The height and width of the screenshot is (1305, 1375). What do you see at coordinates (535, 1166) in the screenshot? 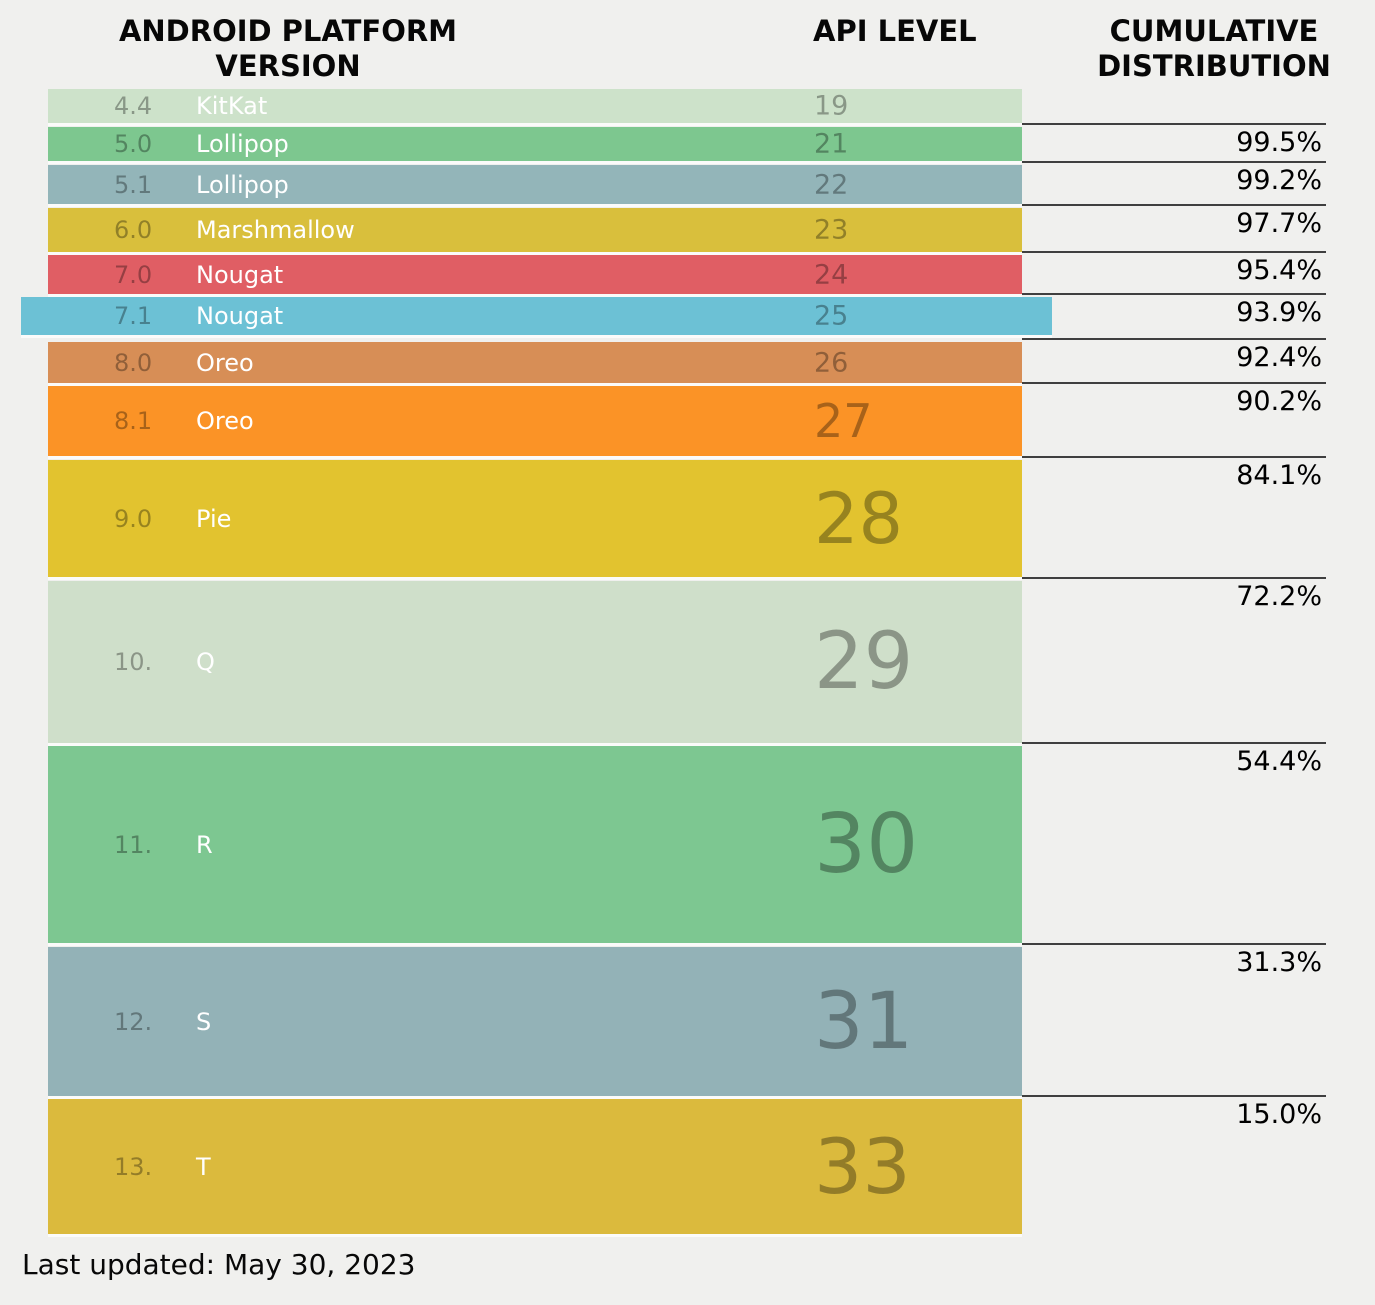
I see `platform-row-bar: 13. T 33` at bounding box center [535, 1166].